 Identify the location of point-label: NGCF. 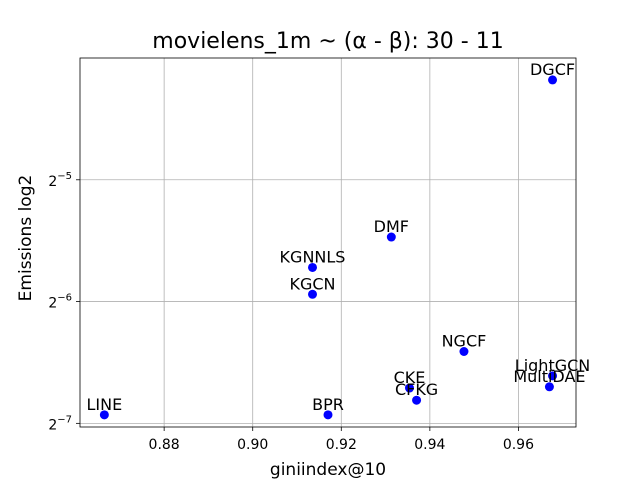
(464, 340).